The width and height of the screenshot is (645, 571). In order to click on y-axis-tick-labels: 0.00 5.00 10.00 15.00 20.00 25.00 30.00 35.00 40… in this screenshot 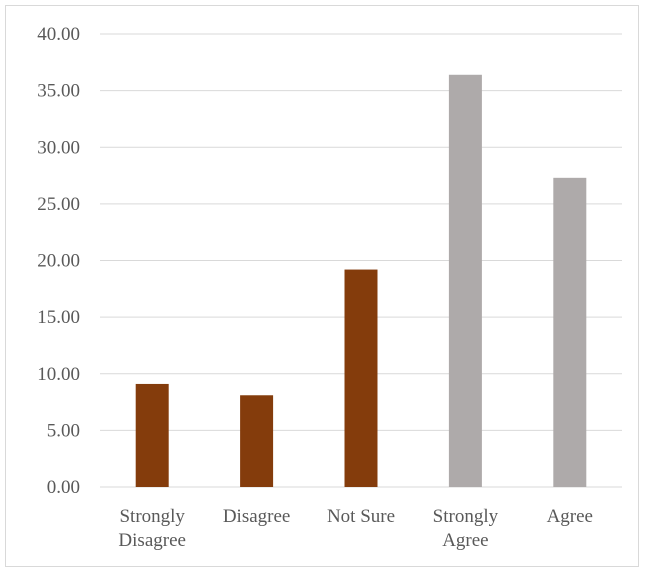, I will do `click(58, 261)`.